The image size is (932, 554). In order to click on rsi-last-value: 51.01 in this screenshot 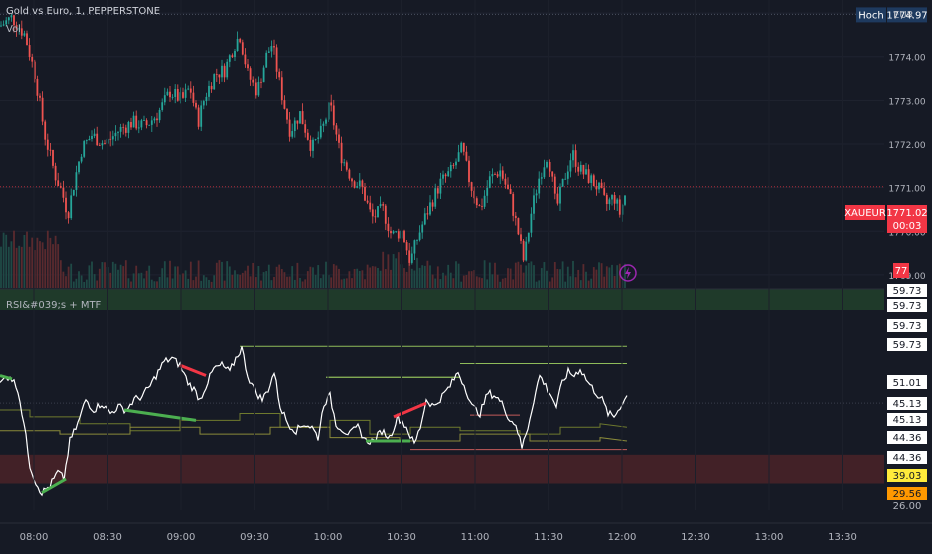, I will do `click(907, 383)`.